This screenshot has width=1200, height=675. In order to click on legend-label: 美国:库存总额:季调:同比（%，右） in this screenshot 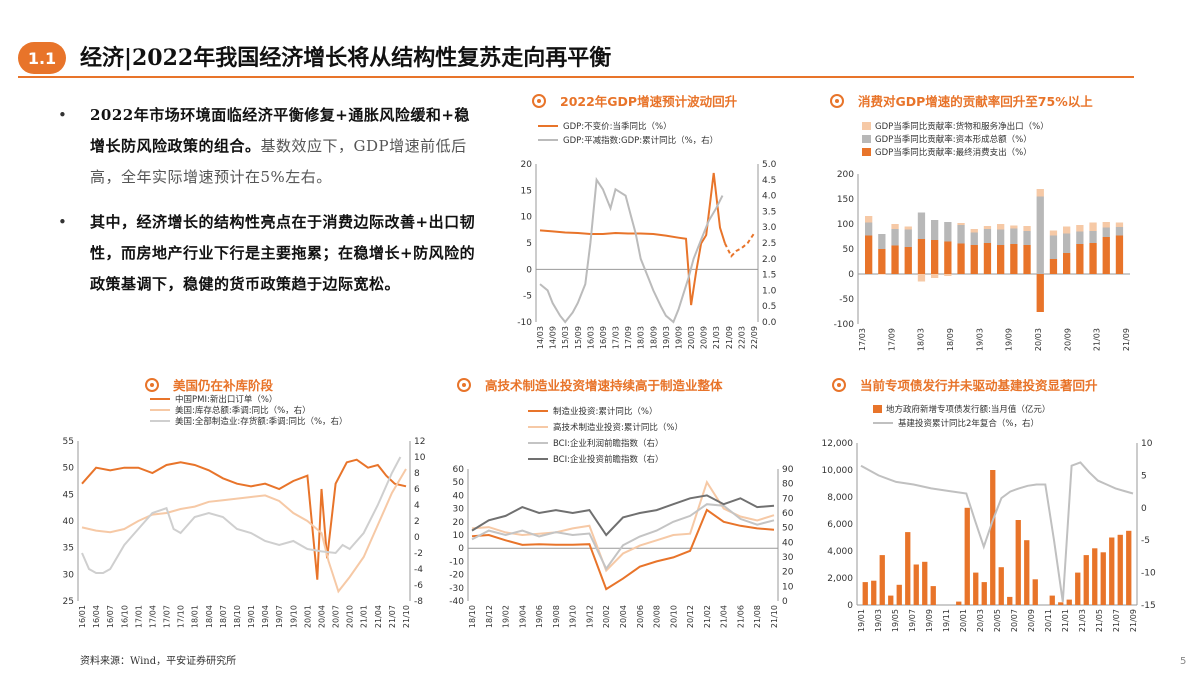, I will do `click(243, 410)`.